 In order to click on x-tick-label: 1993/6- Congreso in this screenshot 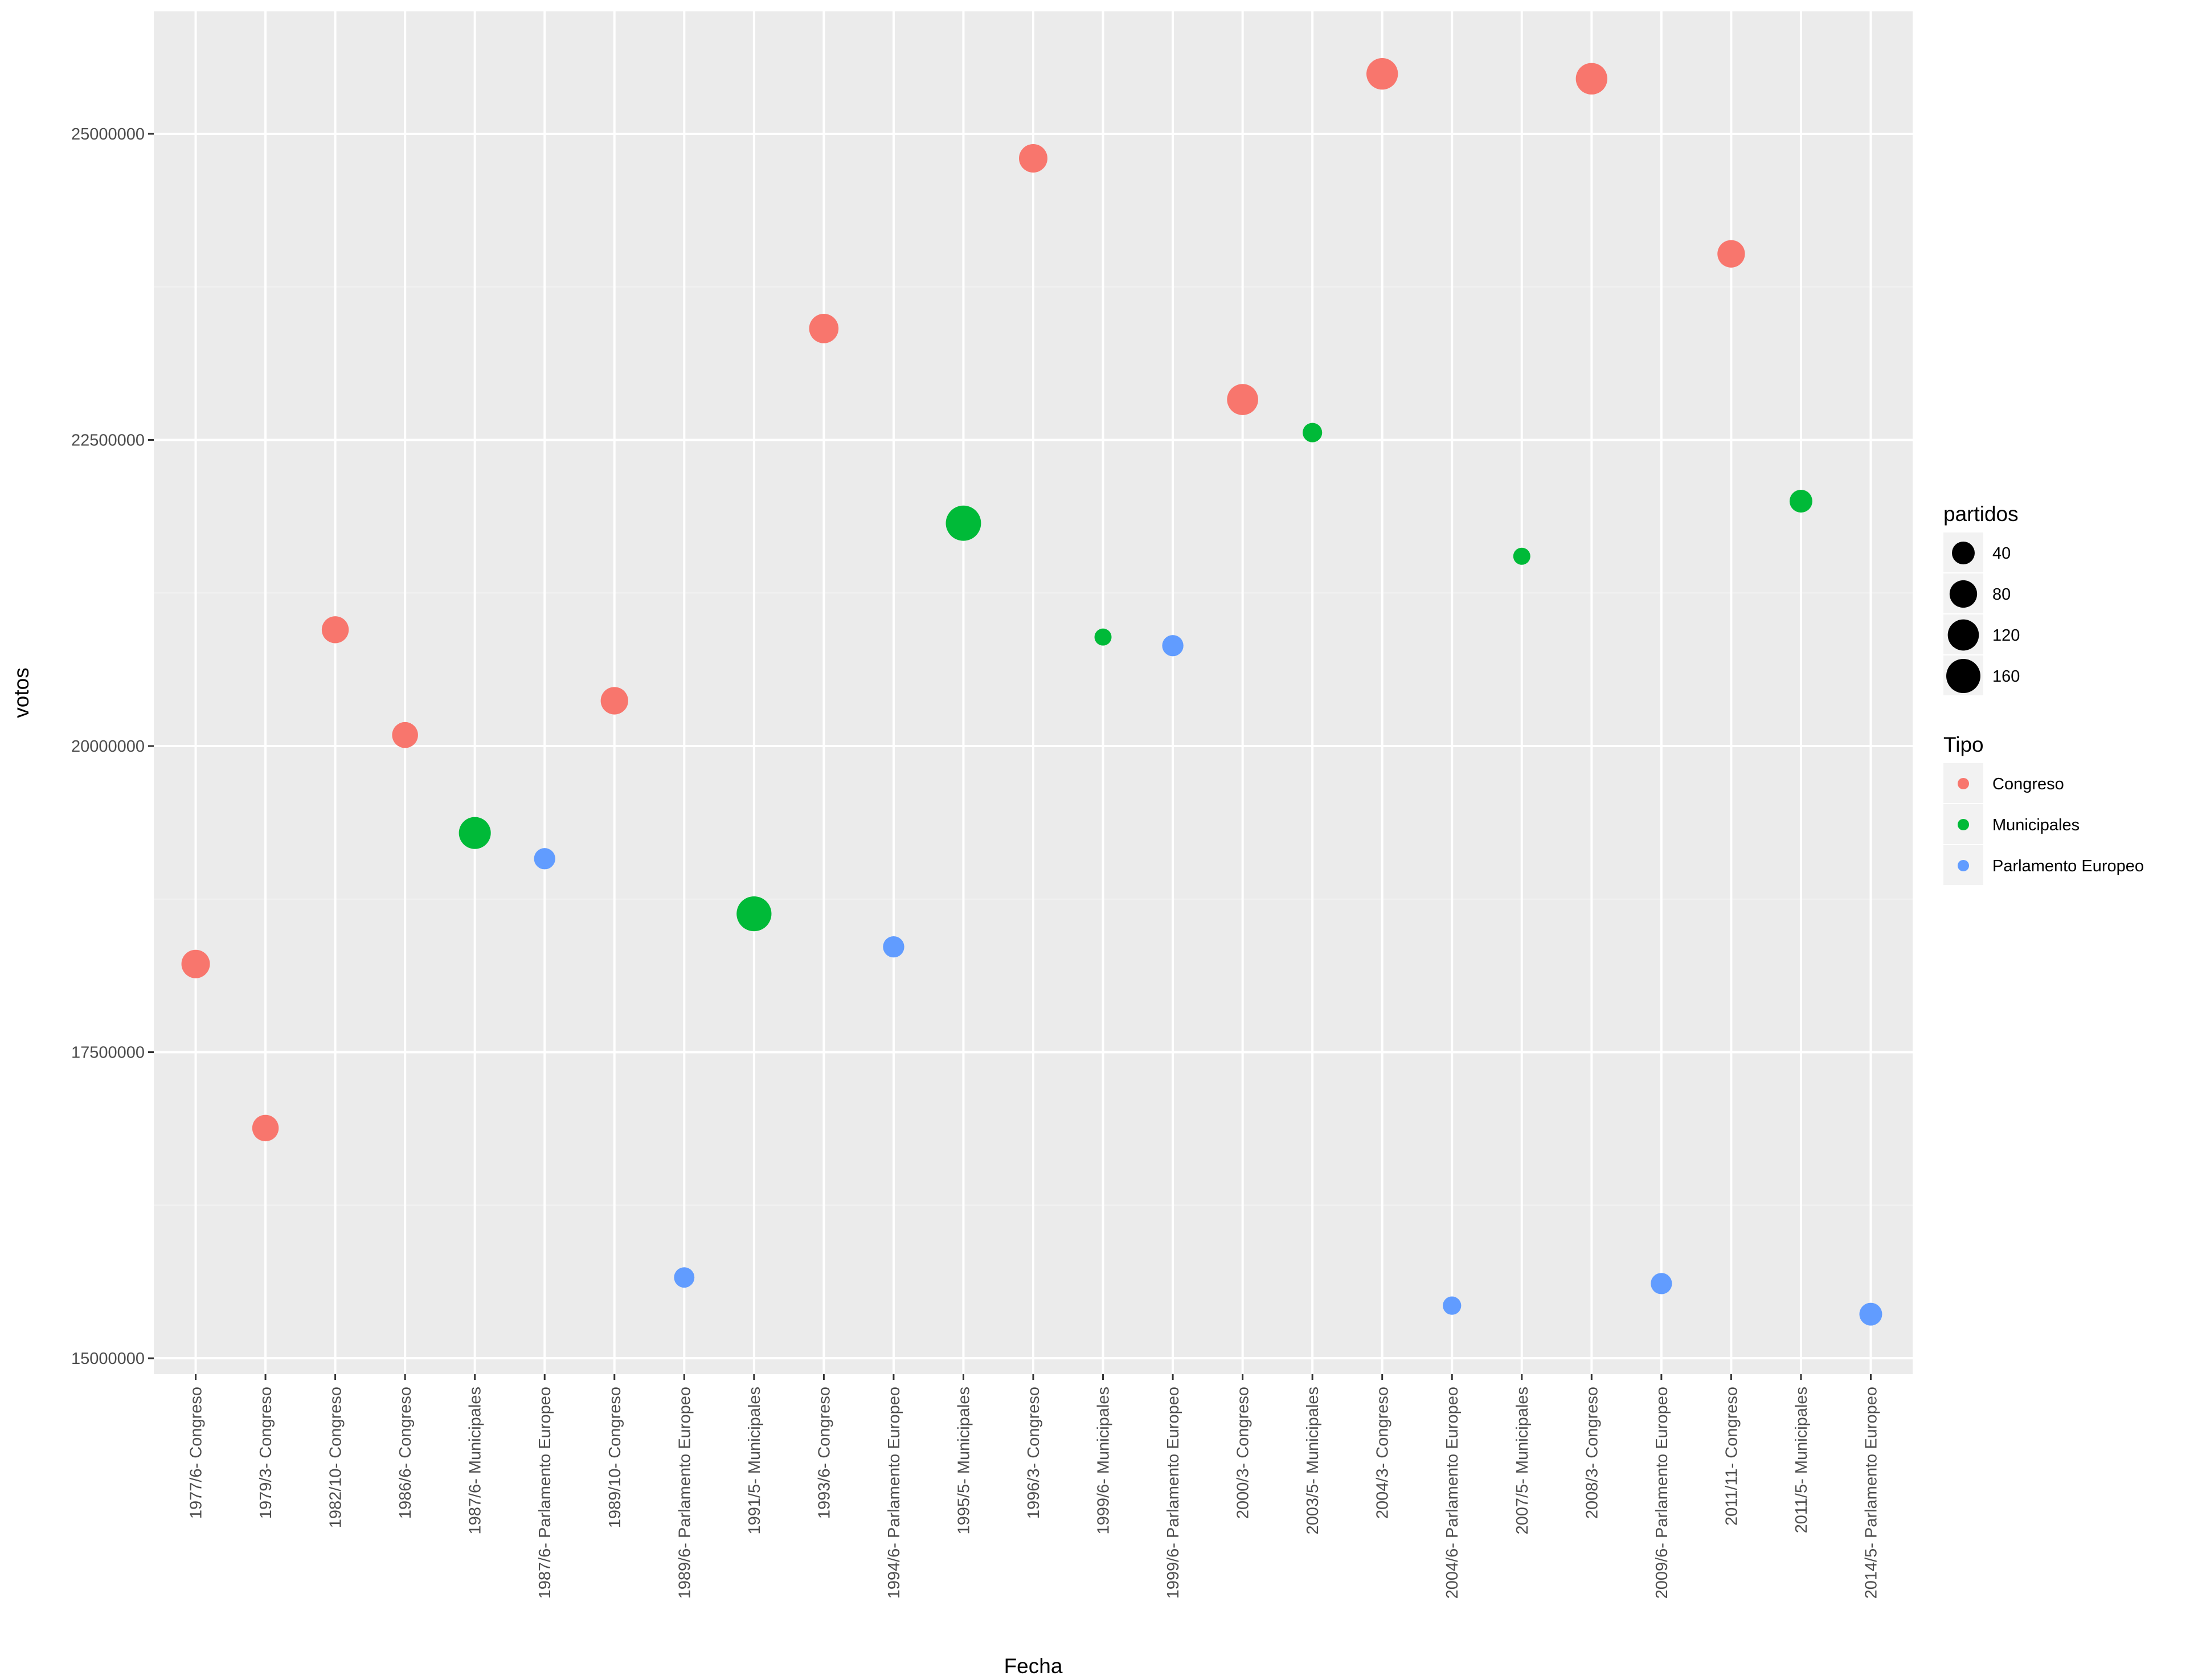, I will do `click(824, 1453)`.